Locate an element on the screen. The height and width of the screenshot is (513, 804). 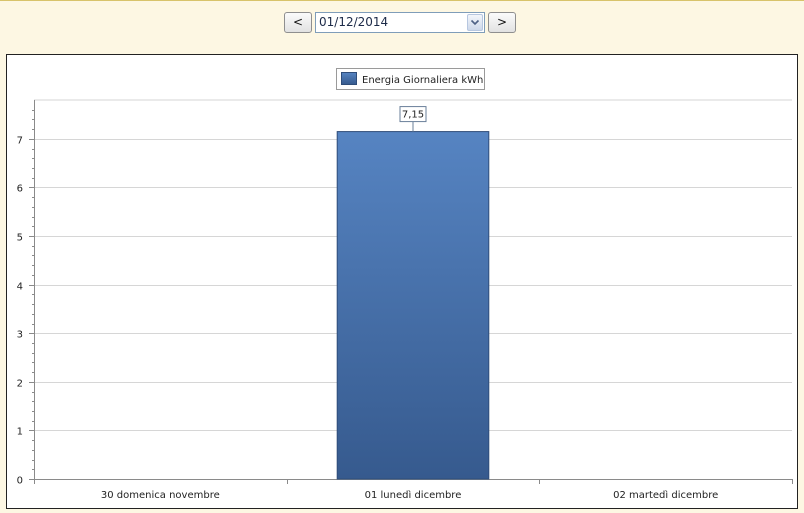
legend: Energia Giornaliera kWh is located at coordinates (410, 79).